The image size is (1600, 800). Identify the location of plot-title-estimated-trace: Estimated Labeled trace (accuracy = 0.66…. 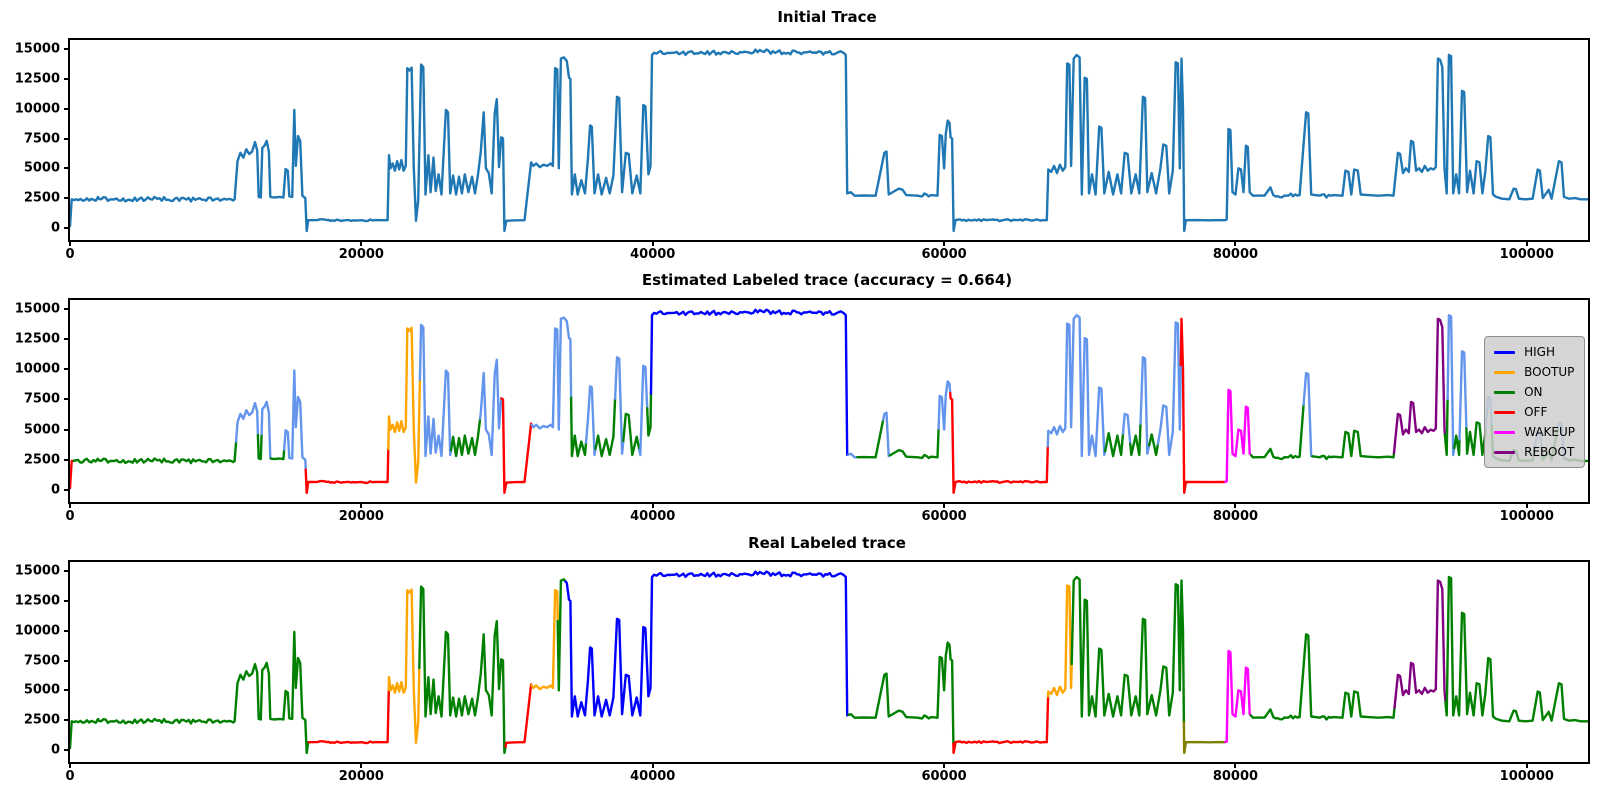
(827, 280).